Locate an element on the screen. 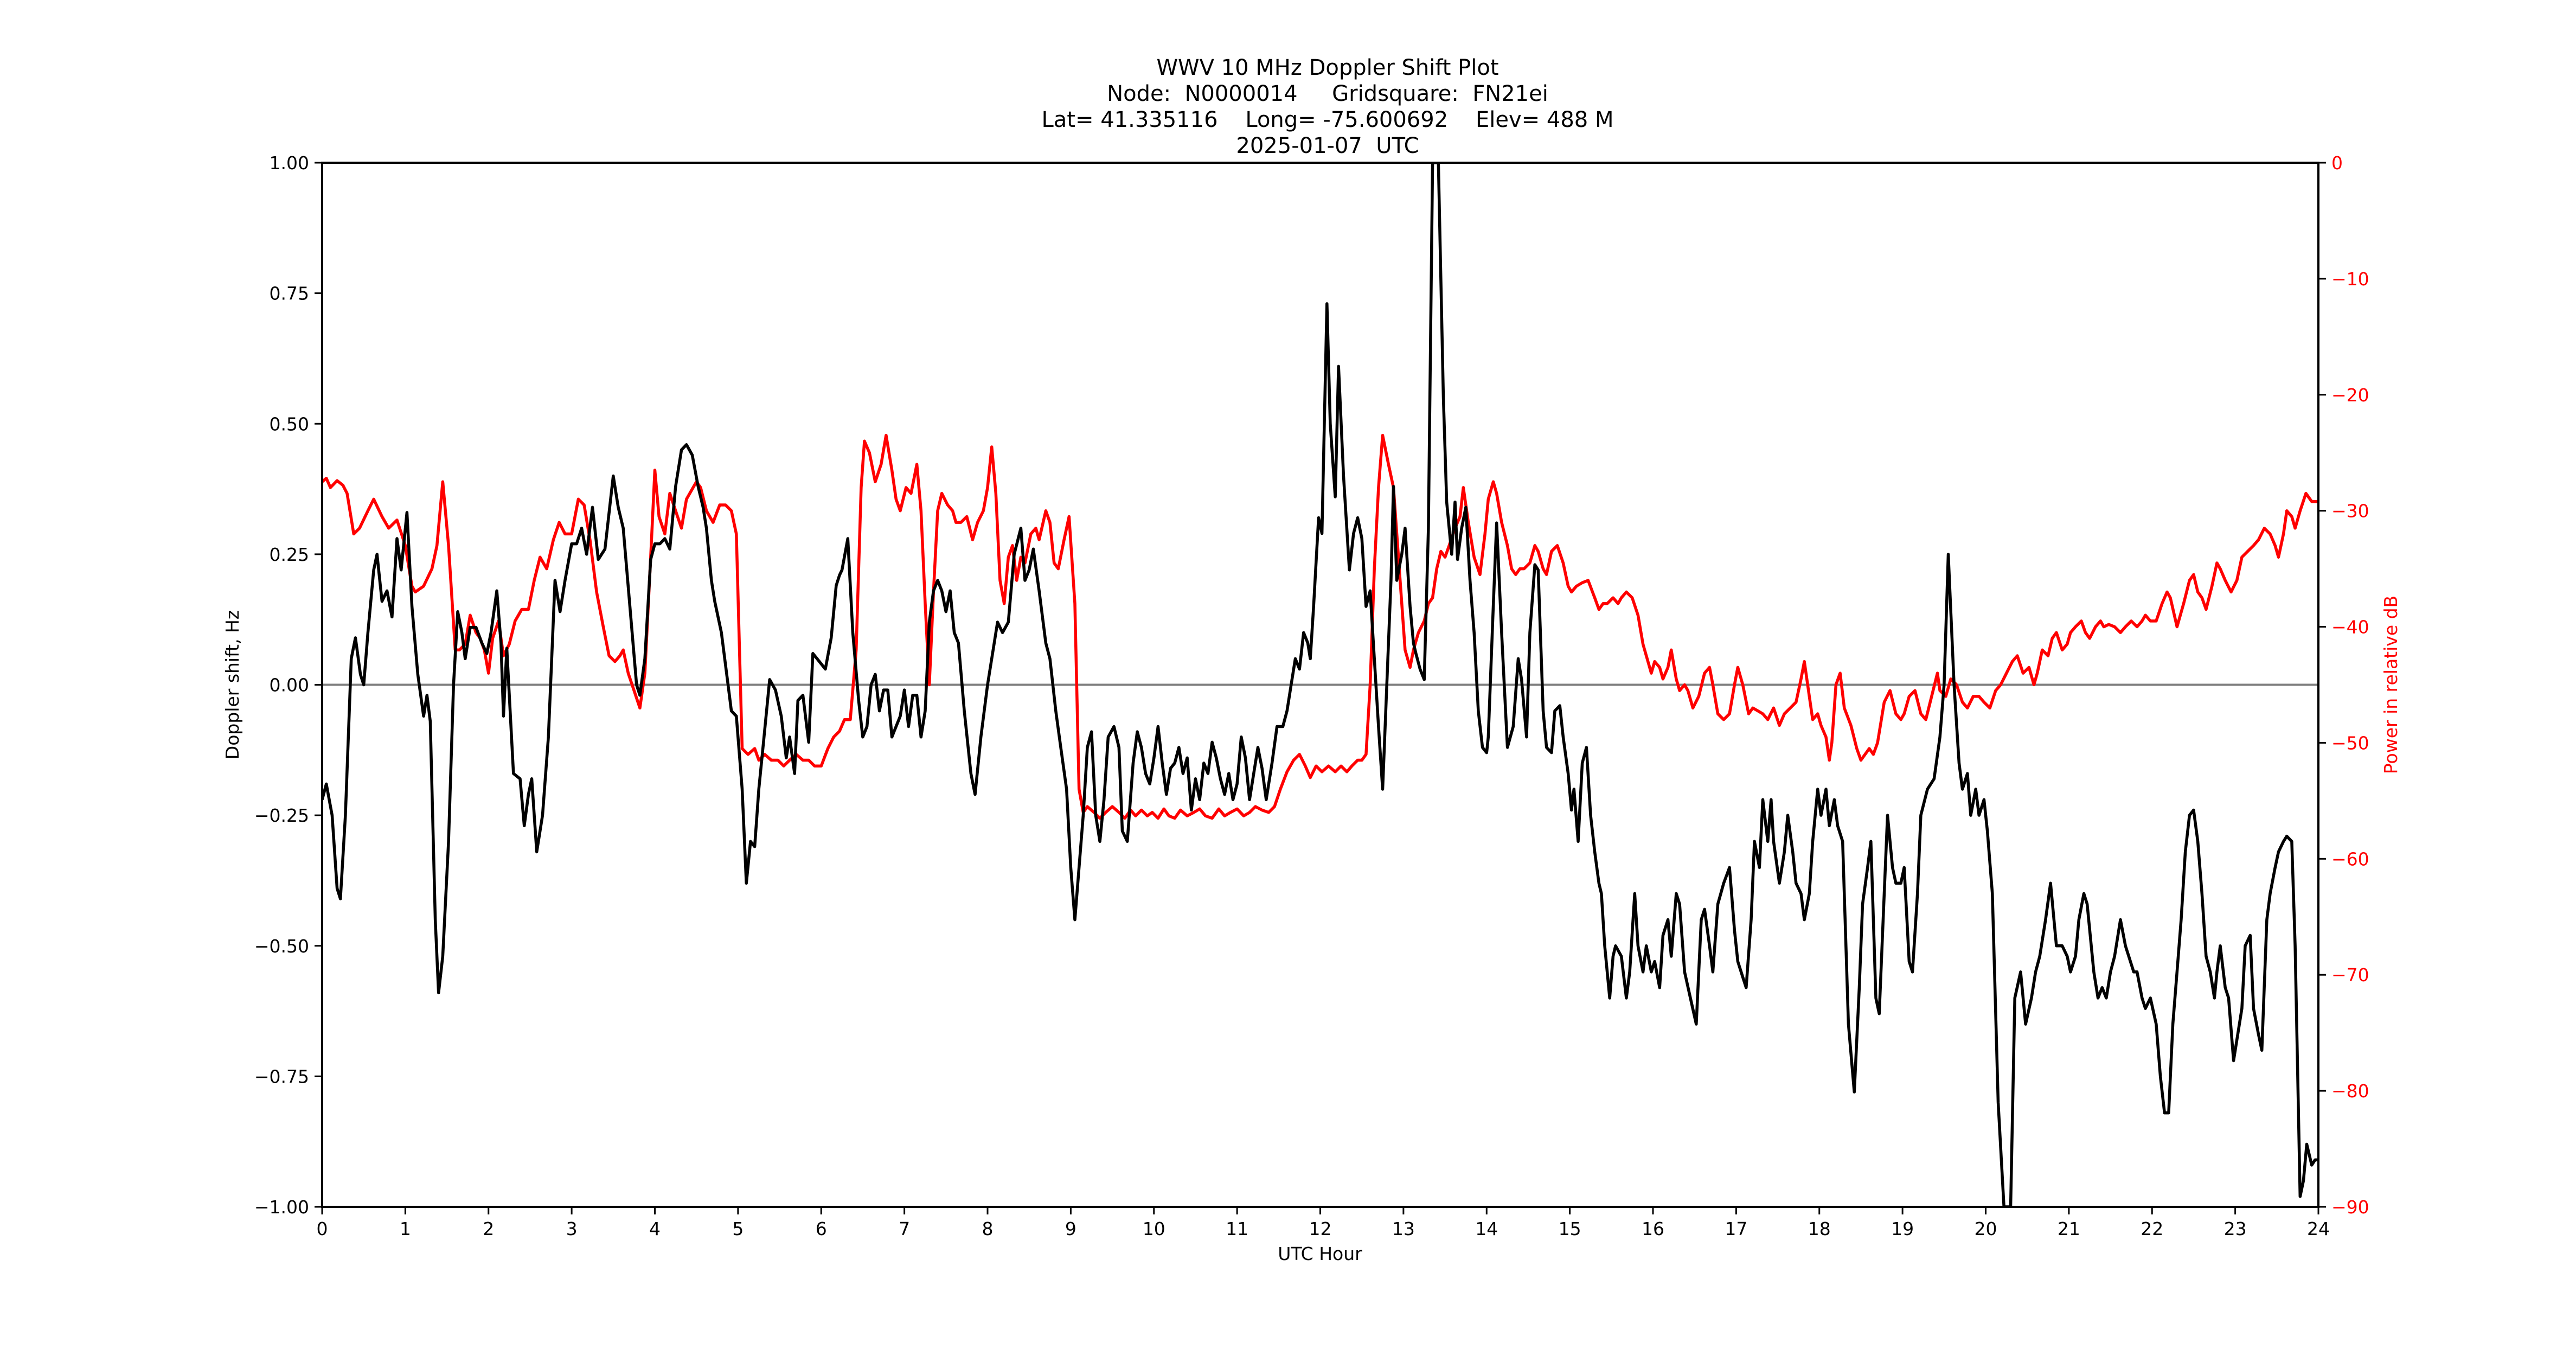  y-left-tick-label: 0.00 is located at coordinates (289, 685).